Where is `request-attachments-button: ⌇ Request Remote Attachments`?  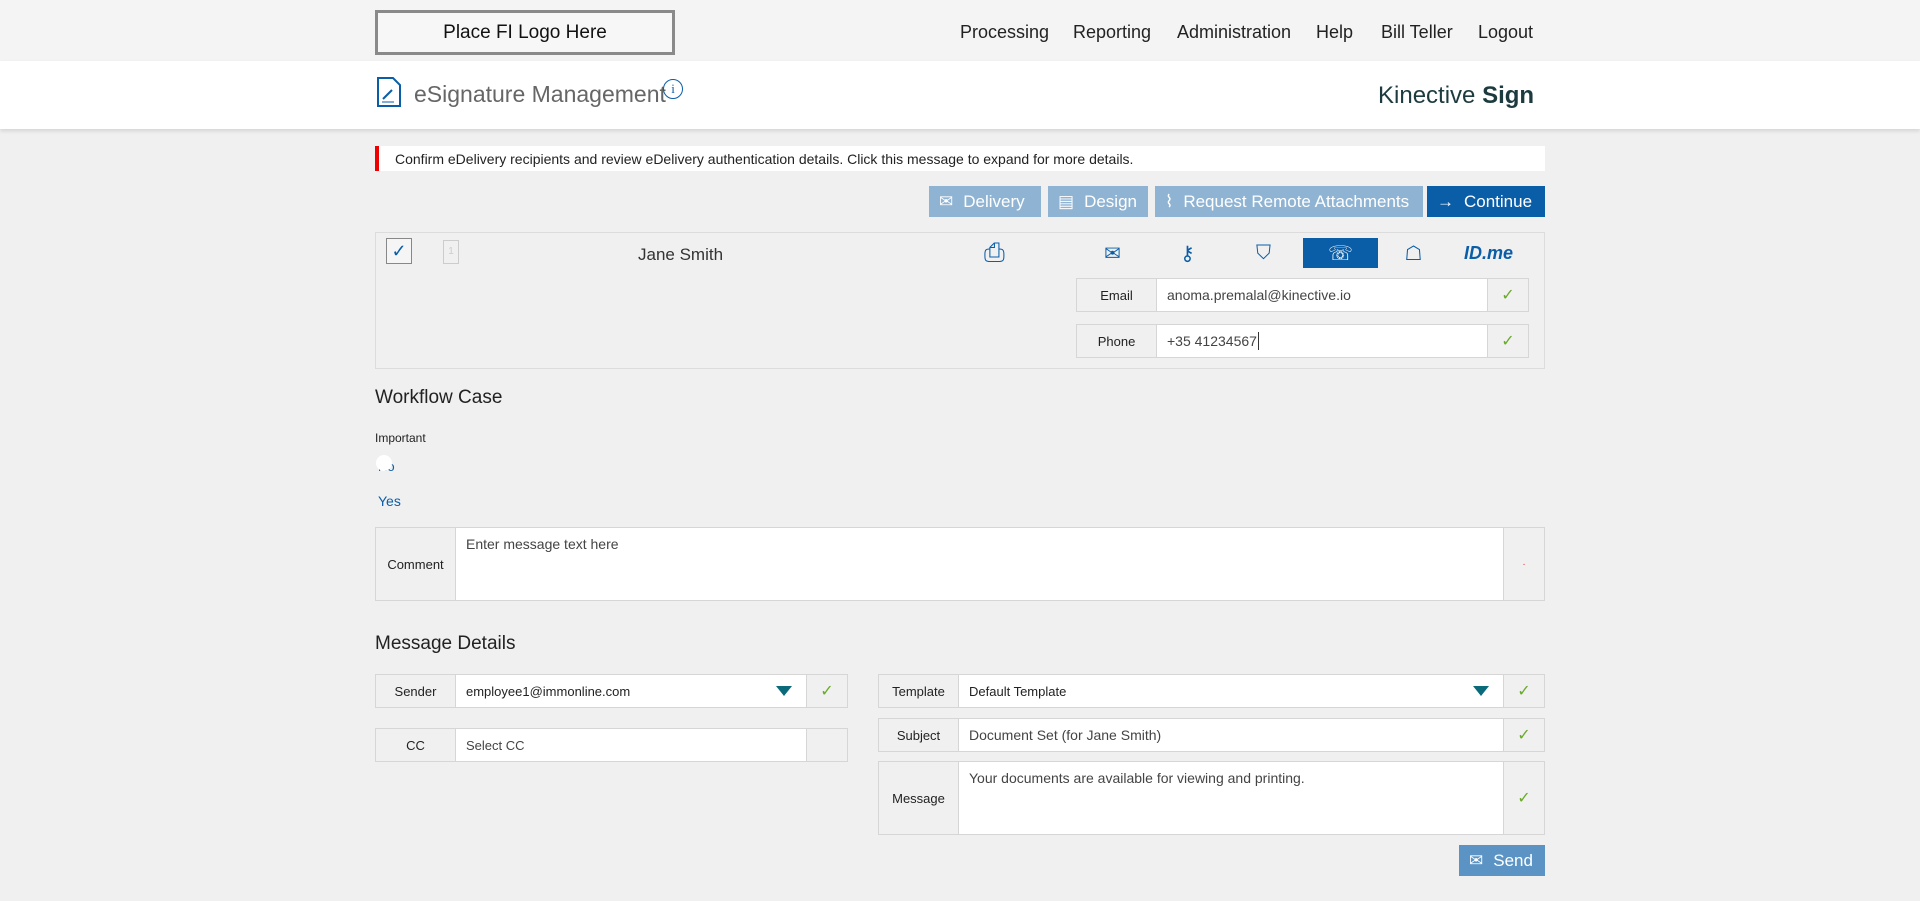 request-attachments-button: ⌇ Request Remote Attachments is located at coordinates (1289, 201).